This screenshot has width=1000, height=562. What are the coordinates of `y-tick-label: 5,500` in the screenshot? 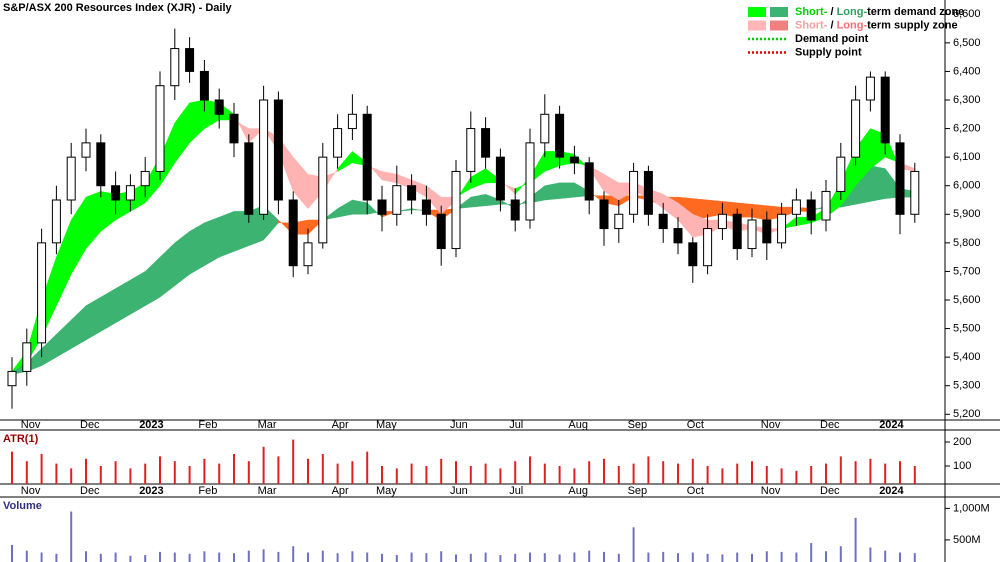 It's located at (967, 328).